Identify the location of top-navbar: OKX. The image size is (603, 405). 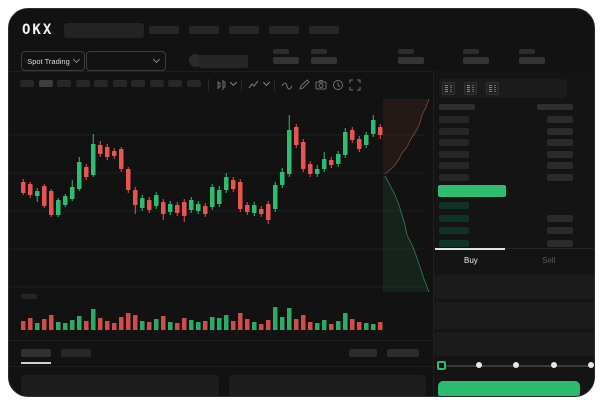
(301, 29).